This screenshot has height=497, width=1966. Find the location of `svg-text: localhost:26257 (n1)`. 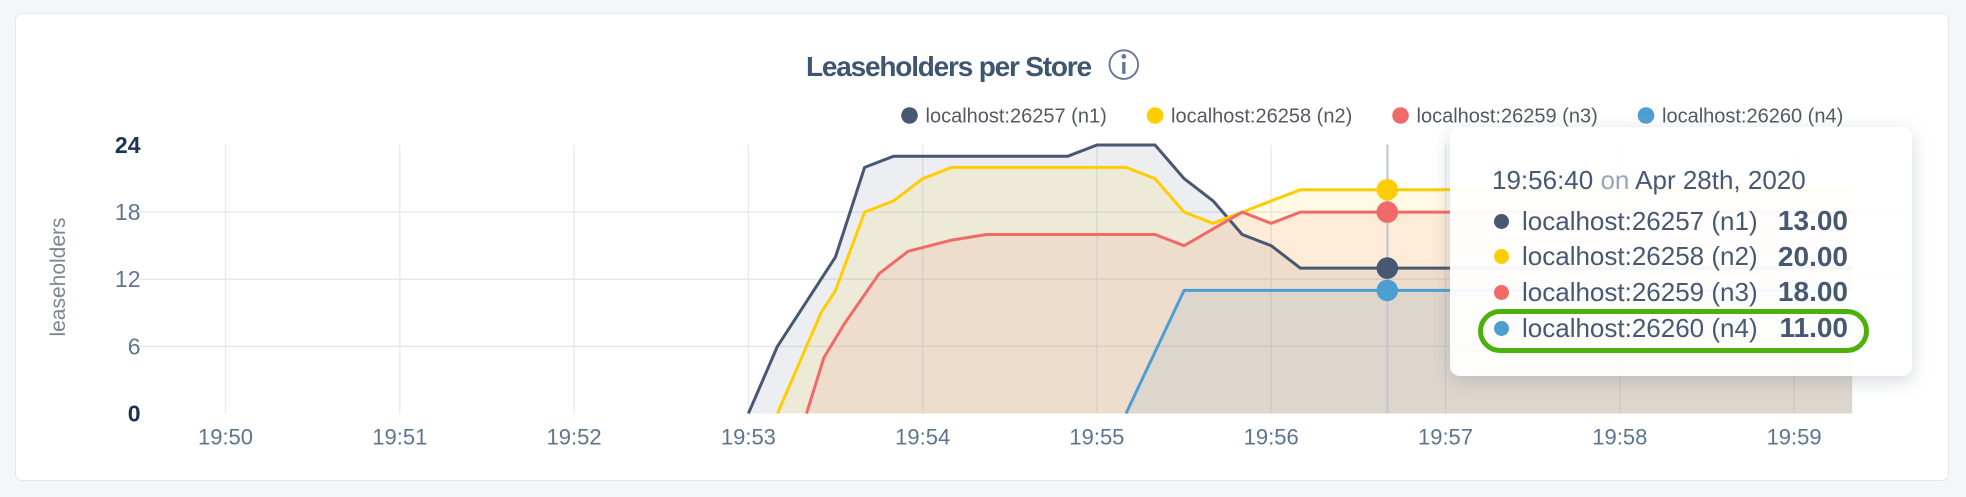

svg-text: localhost:26257 (n1) is located at coordinates (1016, 116).